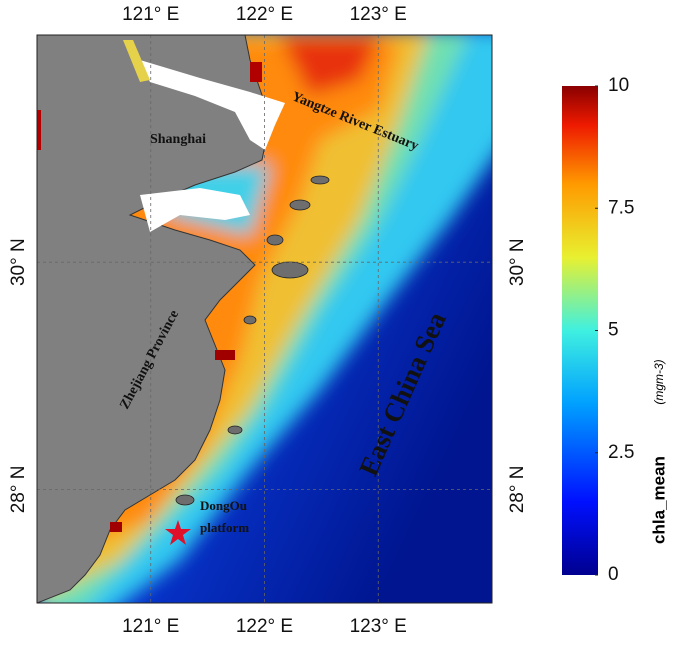  Describe the element at coordinates (618, 85) in the screenshot. I see `colorbar-tick-label: 10` at that location.